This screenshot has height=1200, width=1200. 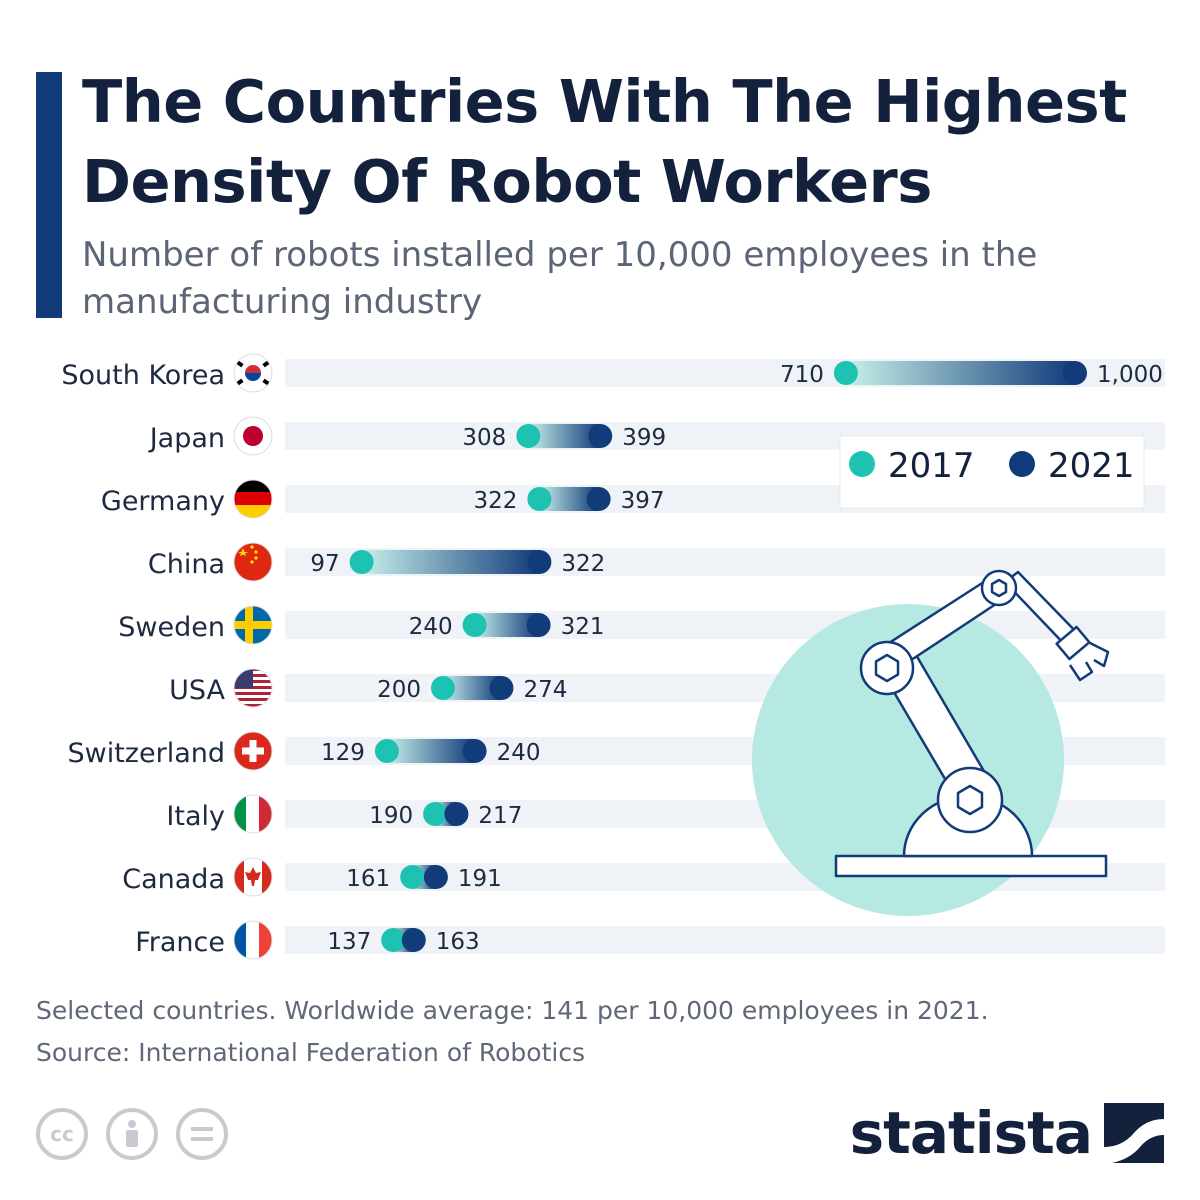 What do you see at coordinates (368, 688) in the screenshot?
I see `data-row: USA 200 274` at bounding box center [368, 688].